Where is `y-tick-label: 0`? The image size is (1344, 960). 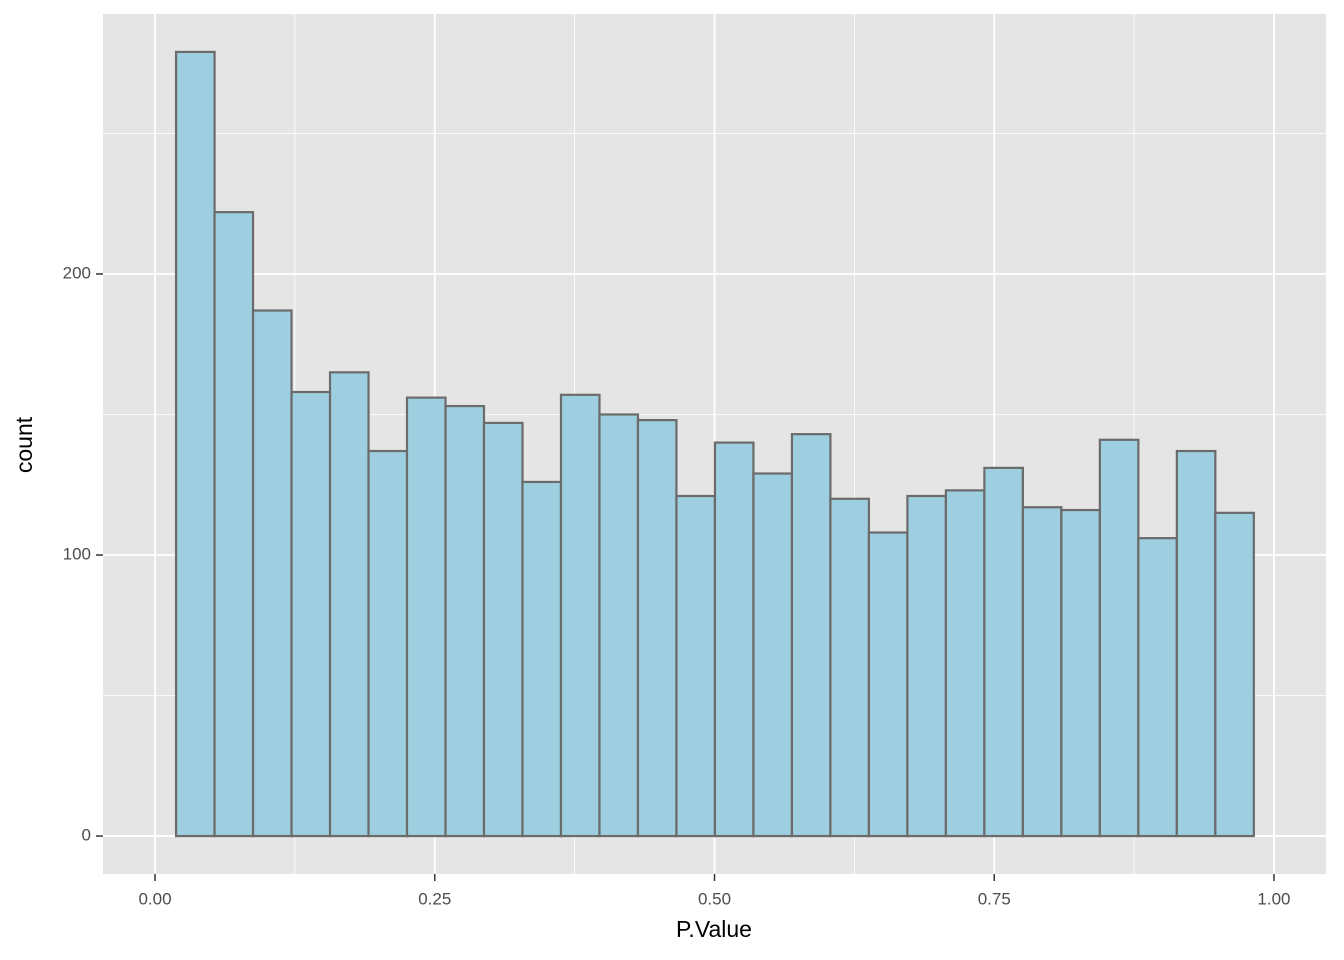
y-tick-label: 0 is located at coordinates (86, 835).